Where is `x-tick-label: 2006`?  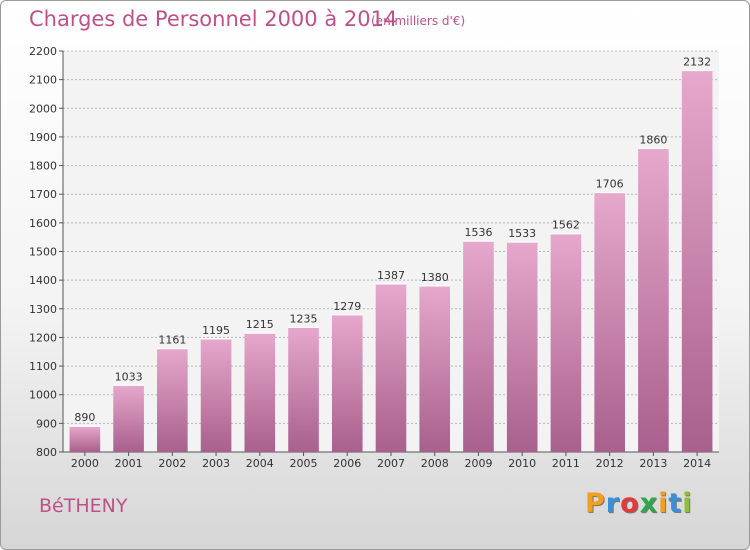 x-tick-label: 2006 is located at coordinates (347, 463).